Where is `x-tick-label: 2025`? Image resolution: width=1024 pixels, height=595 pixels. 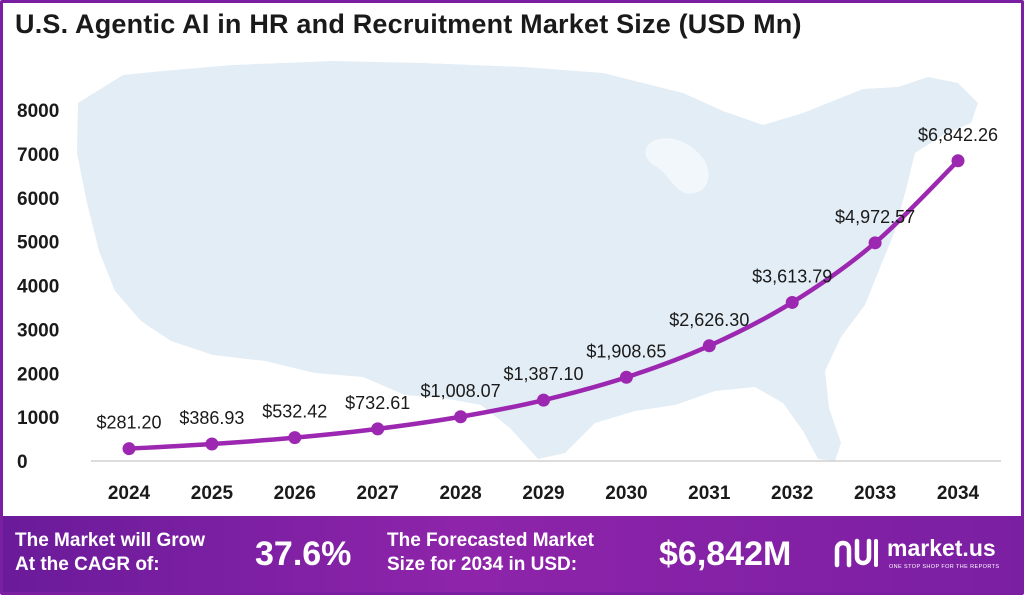 x-tick-label: 2025 is located at coordinates (212, 493).